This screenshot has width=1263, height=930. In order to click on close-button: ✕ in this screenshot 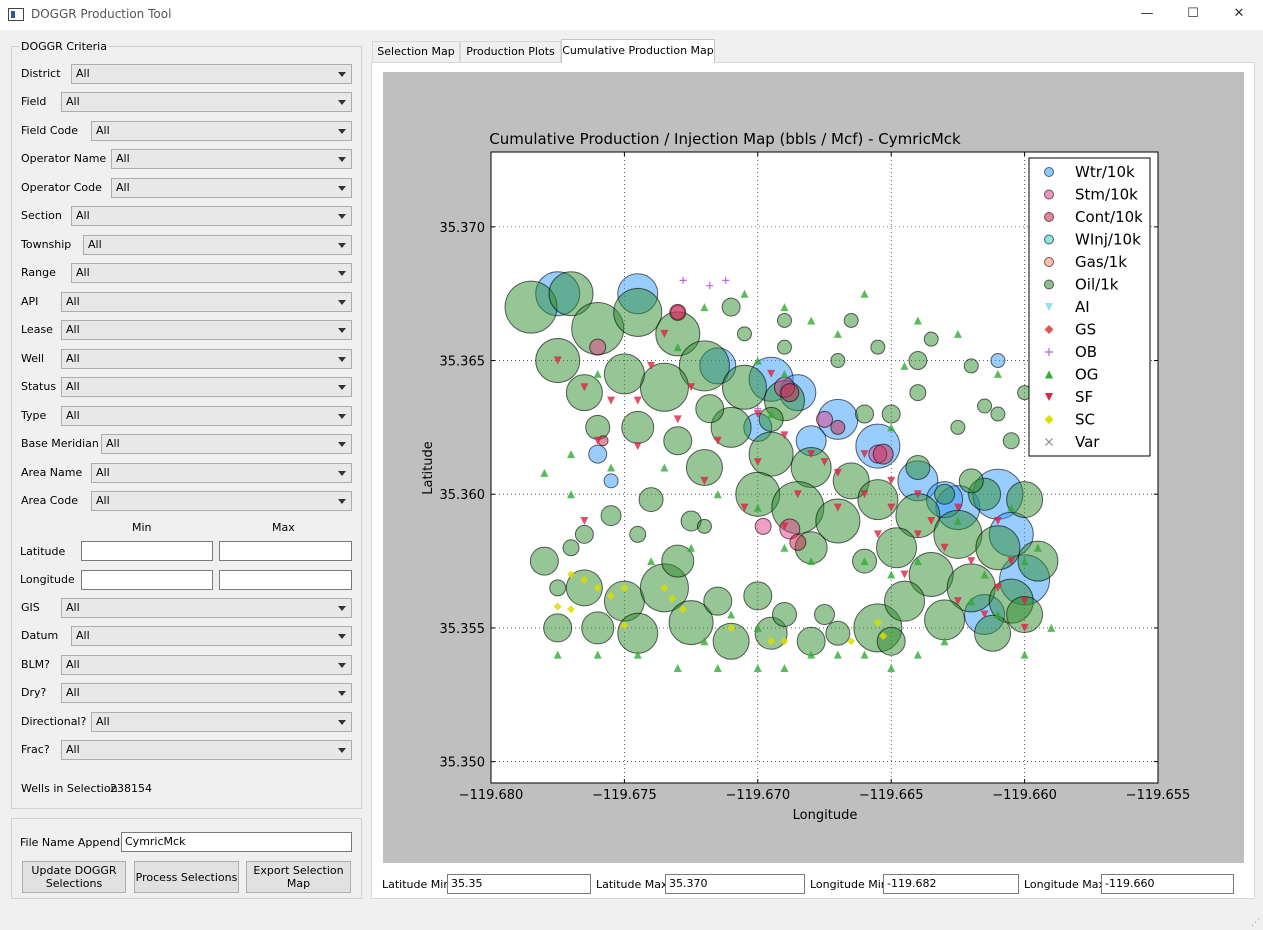, I will do `click(1239, 13)`.